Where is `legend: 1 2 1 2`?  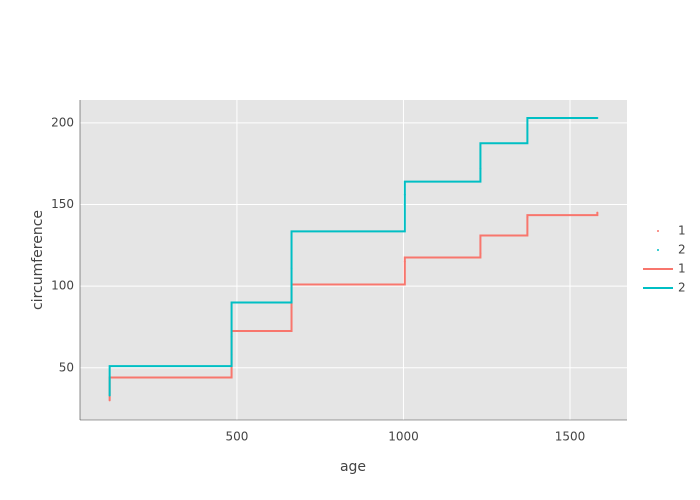
legend: 1 2 1 2 is located at coordinates (664, 259).